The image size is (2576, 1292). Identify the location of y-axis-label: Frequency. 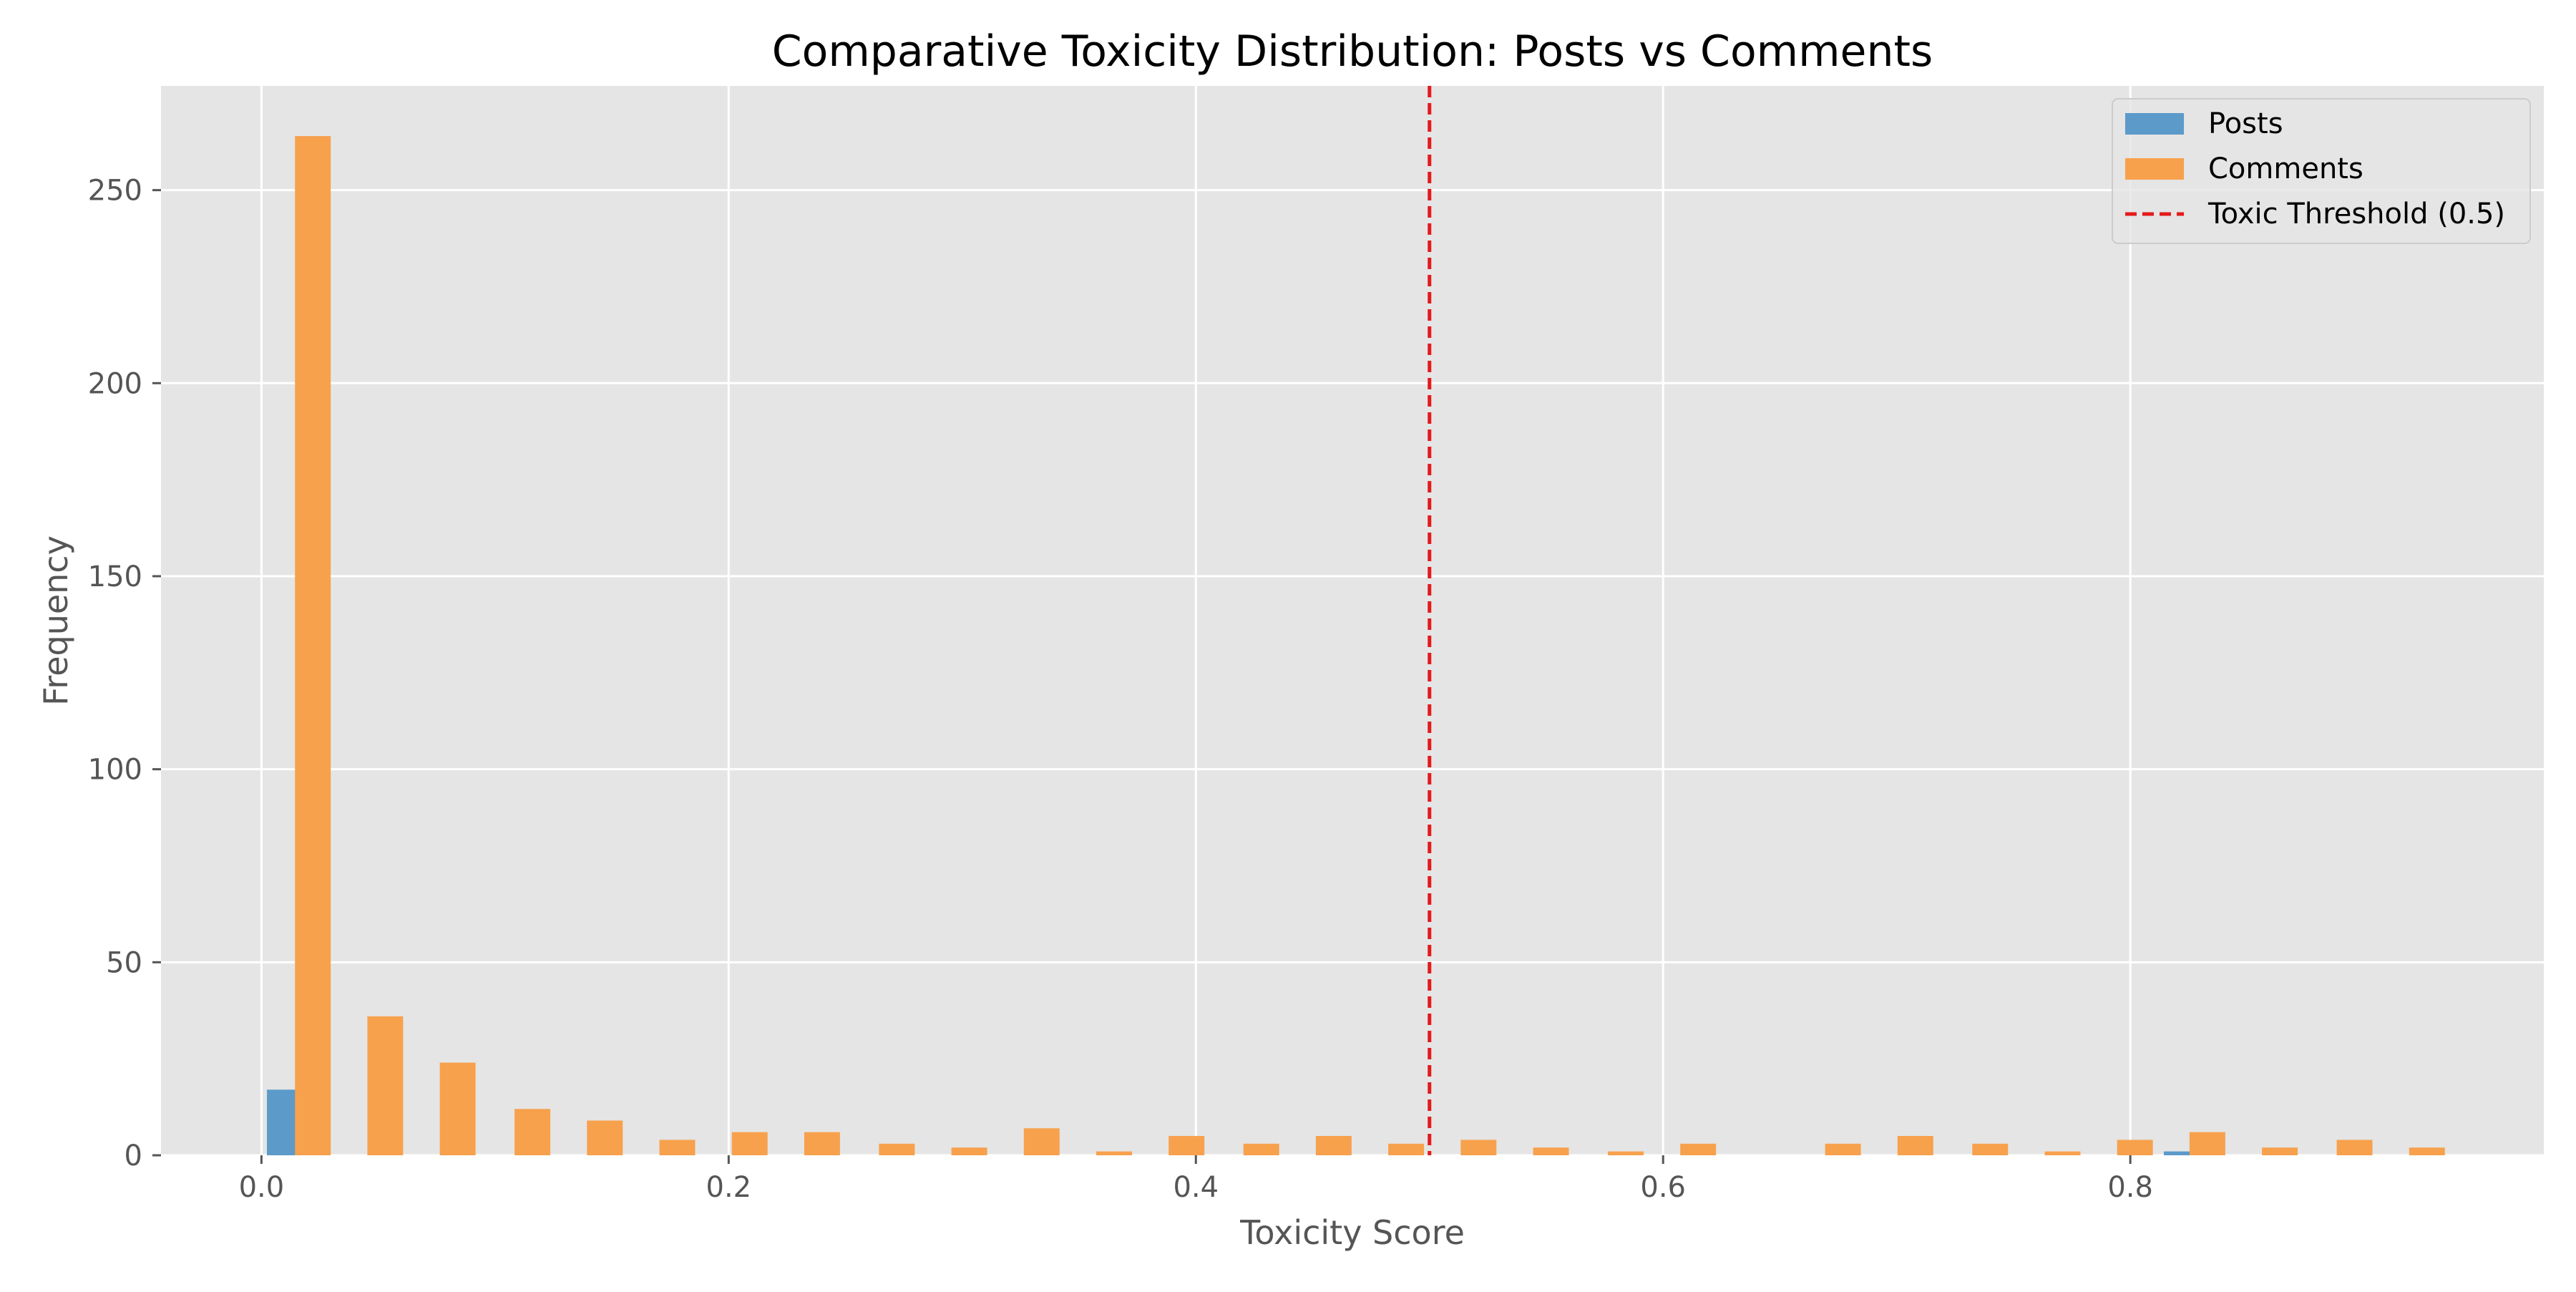
(55, 620).